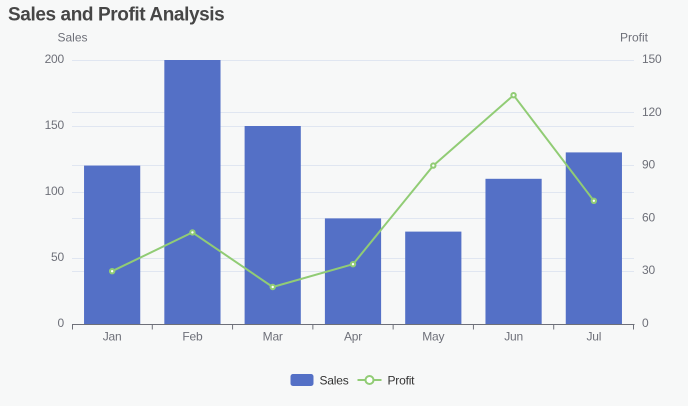 This screenshot has width=688, height=406. What do you see at coordinates (433, 337) in the screenshot?
I see `svg-text: May` at bounding box center [433, 337].